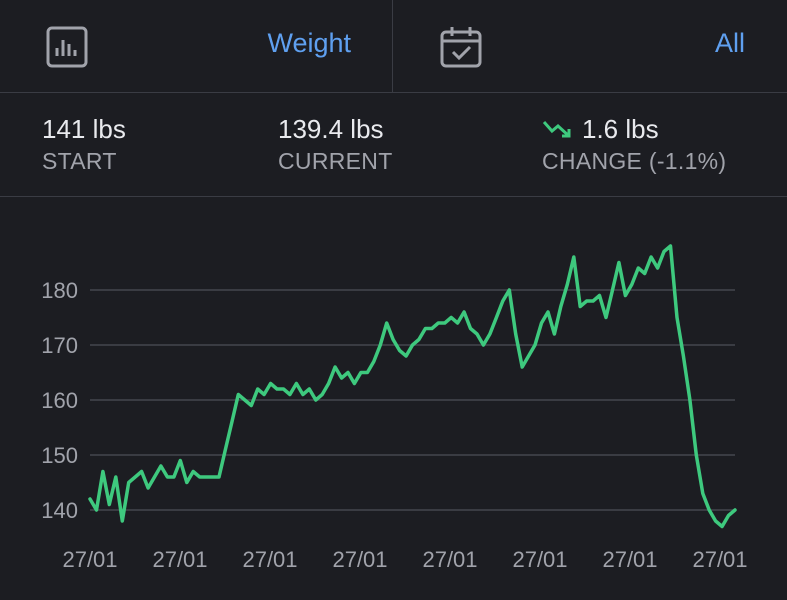  I want to click on y-tick-label: 160, so click(59, 400).